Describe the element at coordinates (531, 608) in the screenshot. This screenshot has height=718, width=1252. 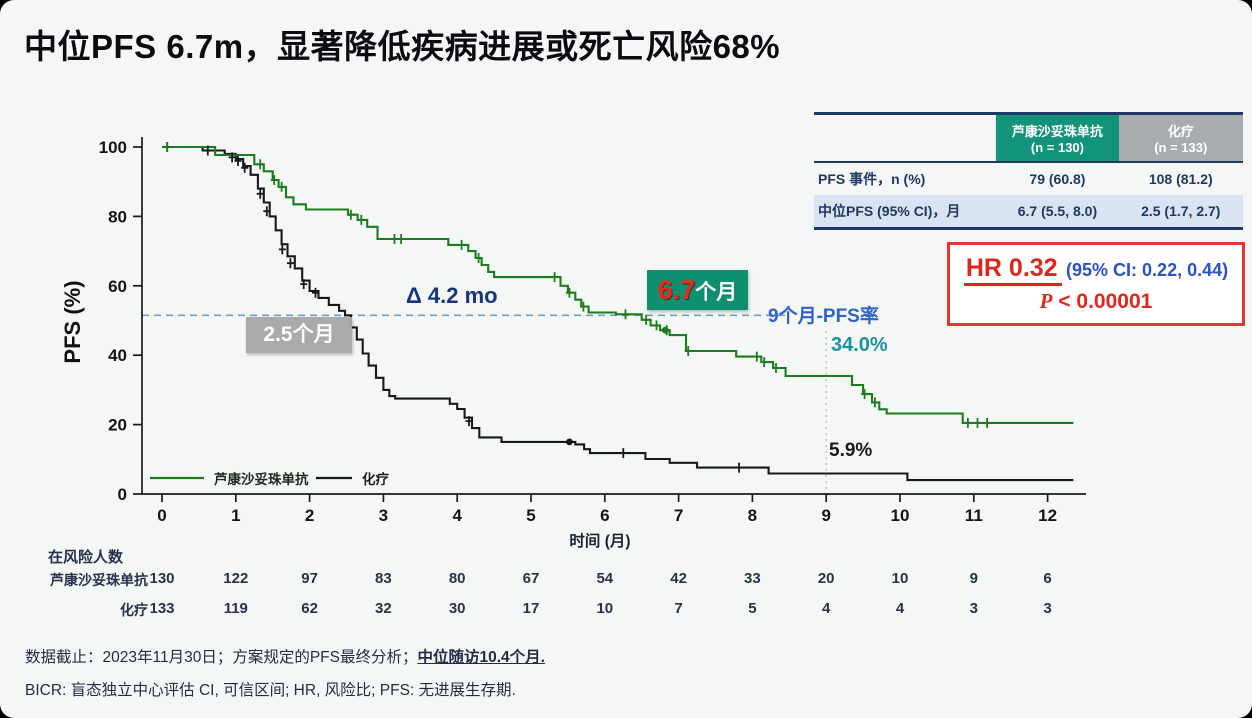
I see `risk-count: 17` at that location.